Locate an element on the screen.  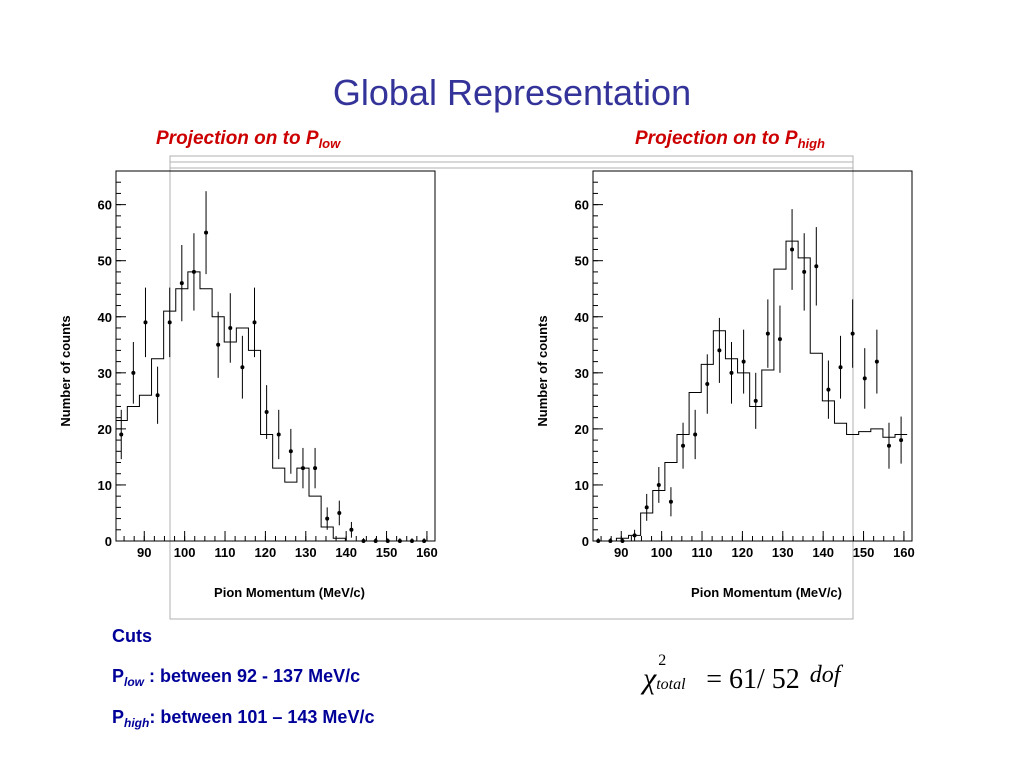
subhead-high-sub: high is located at coordinates (811, 143).